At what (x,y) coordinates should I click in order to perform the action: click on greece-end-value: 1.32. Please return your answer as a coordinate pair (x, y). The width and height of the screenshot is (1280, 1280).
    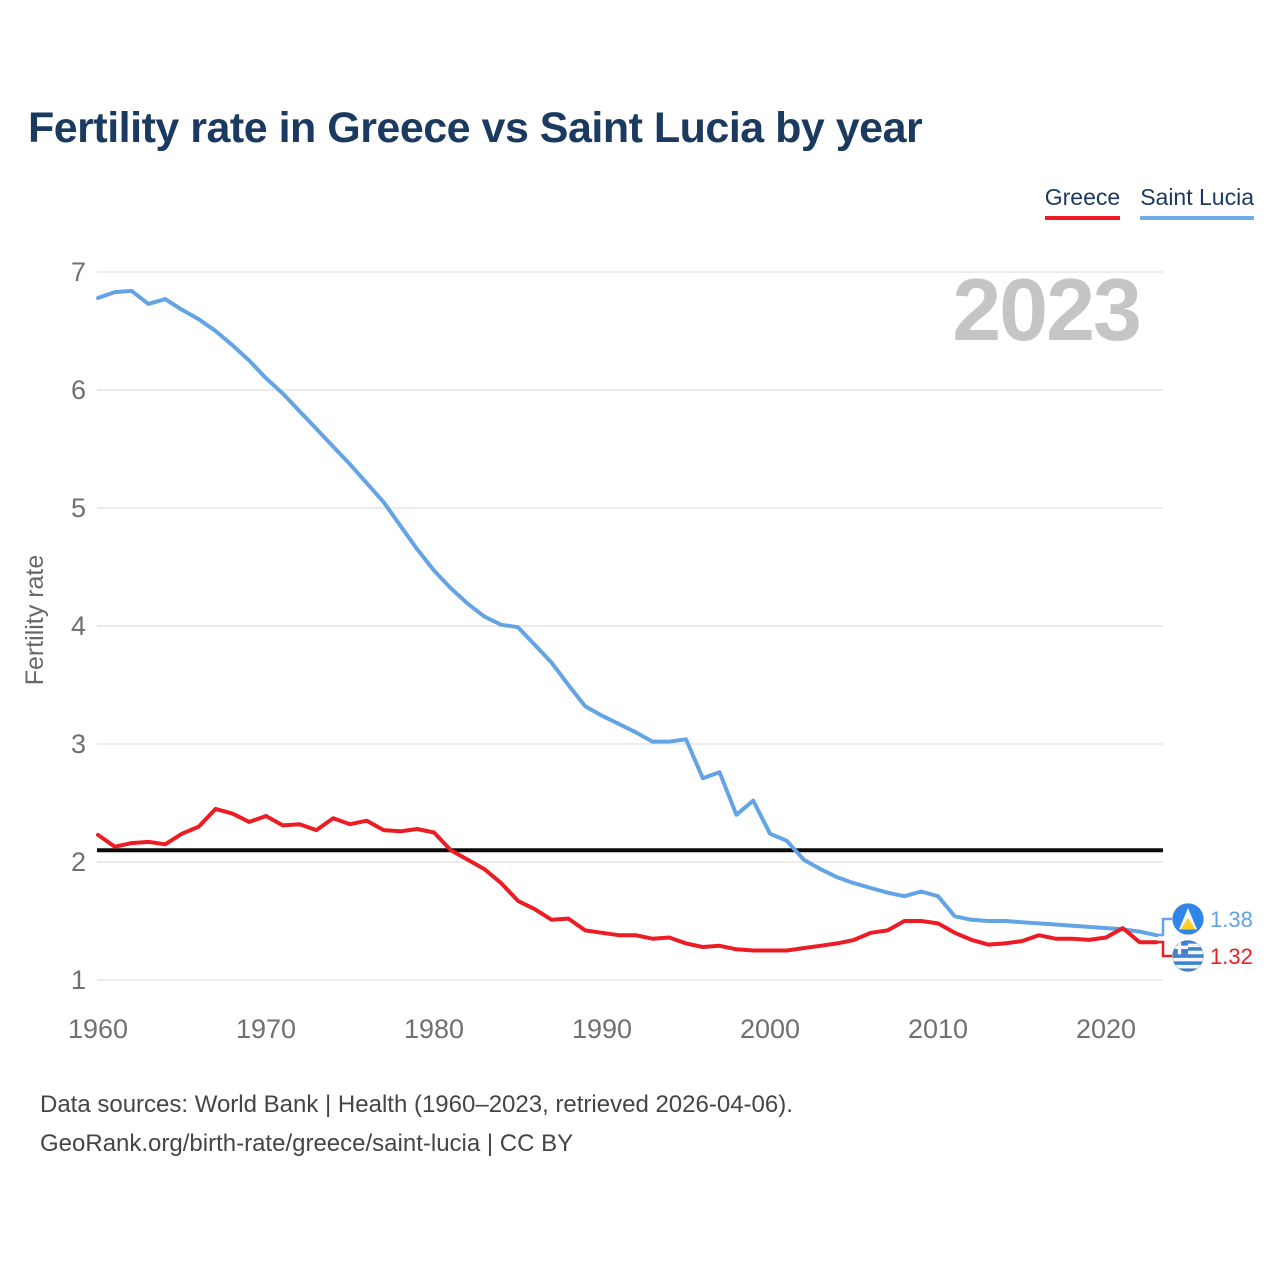
    Looking at the image, I should click on (1231, 956).